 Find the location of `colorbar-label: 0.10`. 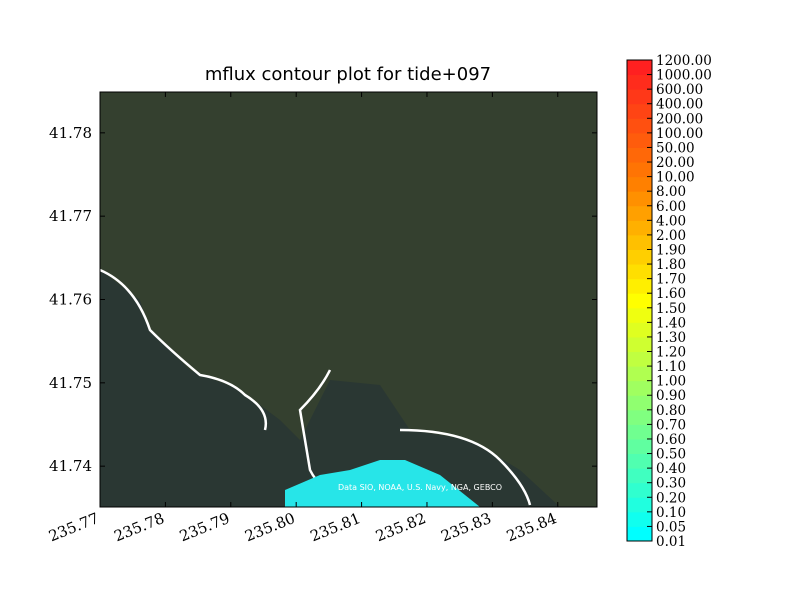

colorbar-label: 0.10 is located at coordinates (671, 513).